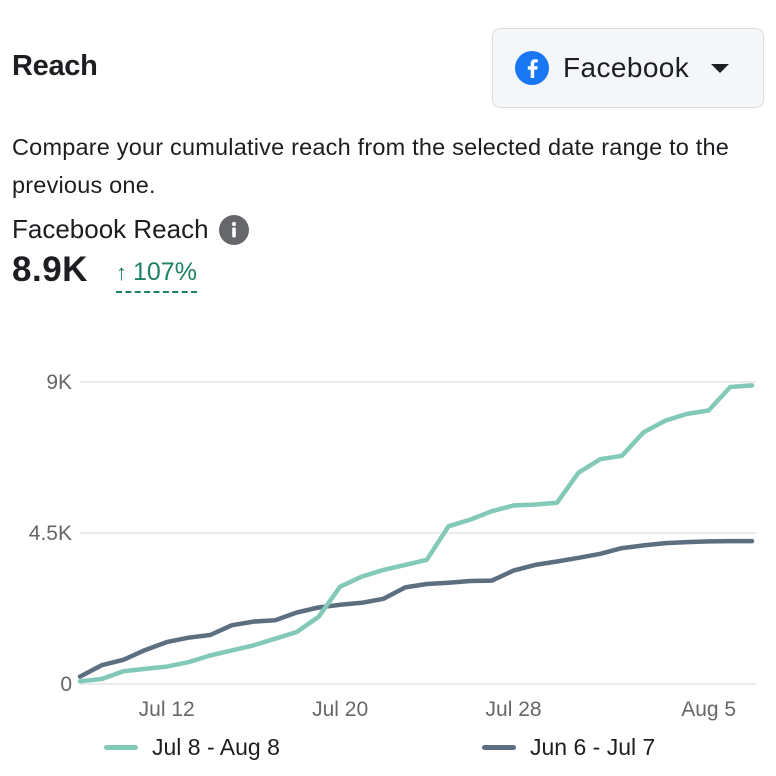 The image size is (776, 776). I want to click on page-title: Reach, so click(55, 66).